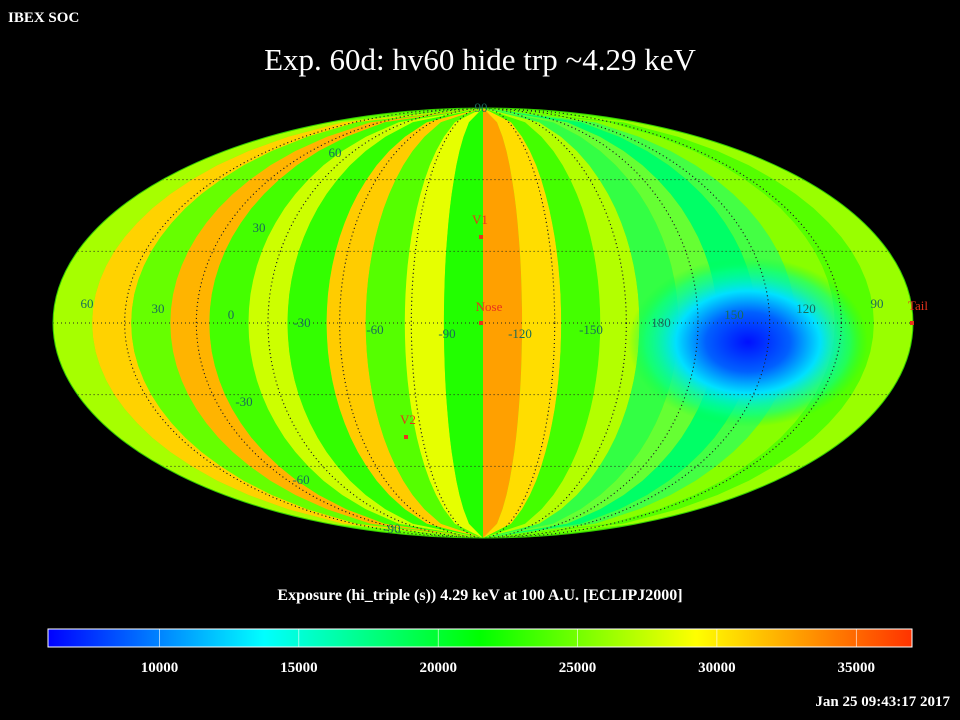 The height and width of the screenshot is (720, 960). What do you see at coordinates (480, 219) in the screenshot?
I see `marker-label-v1: V1` at bounding box center [480, 219].